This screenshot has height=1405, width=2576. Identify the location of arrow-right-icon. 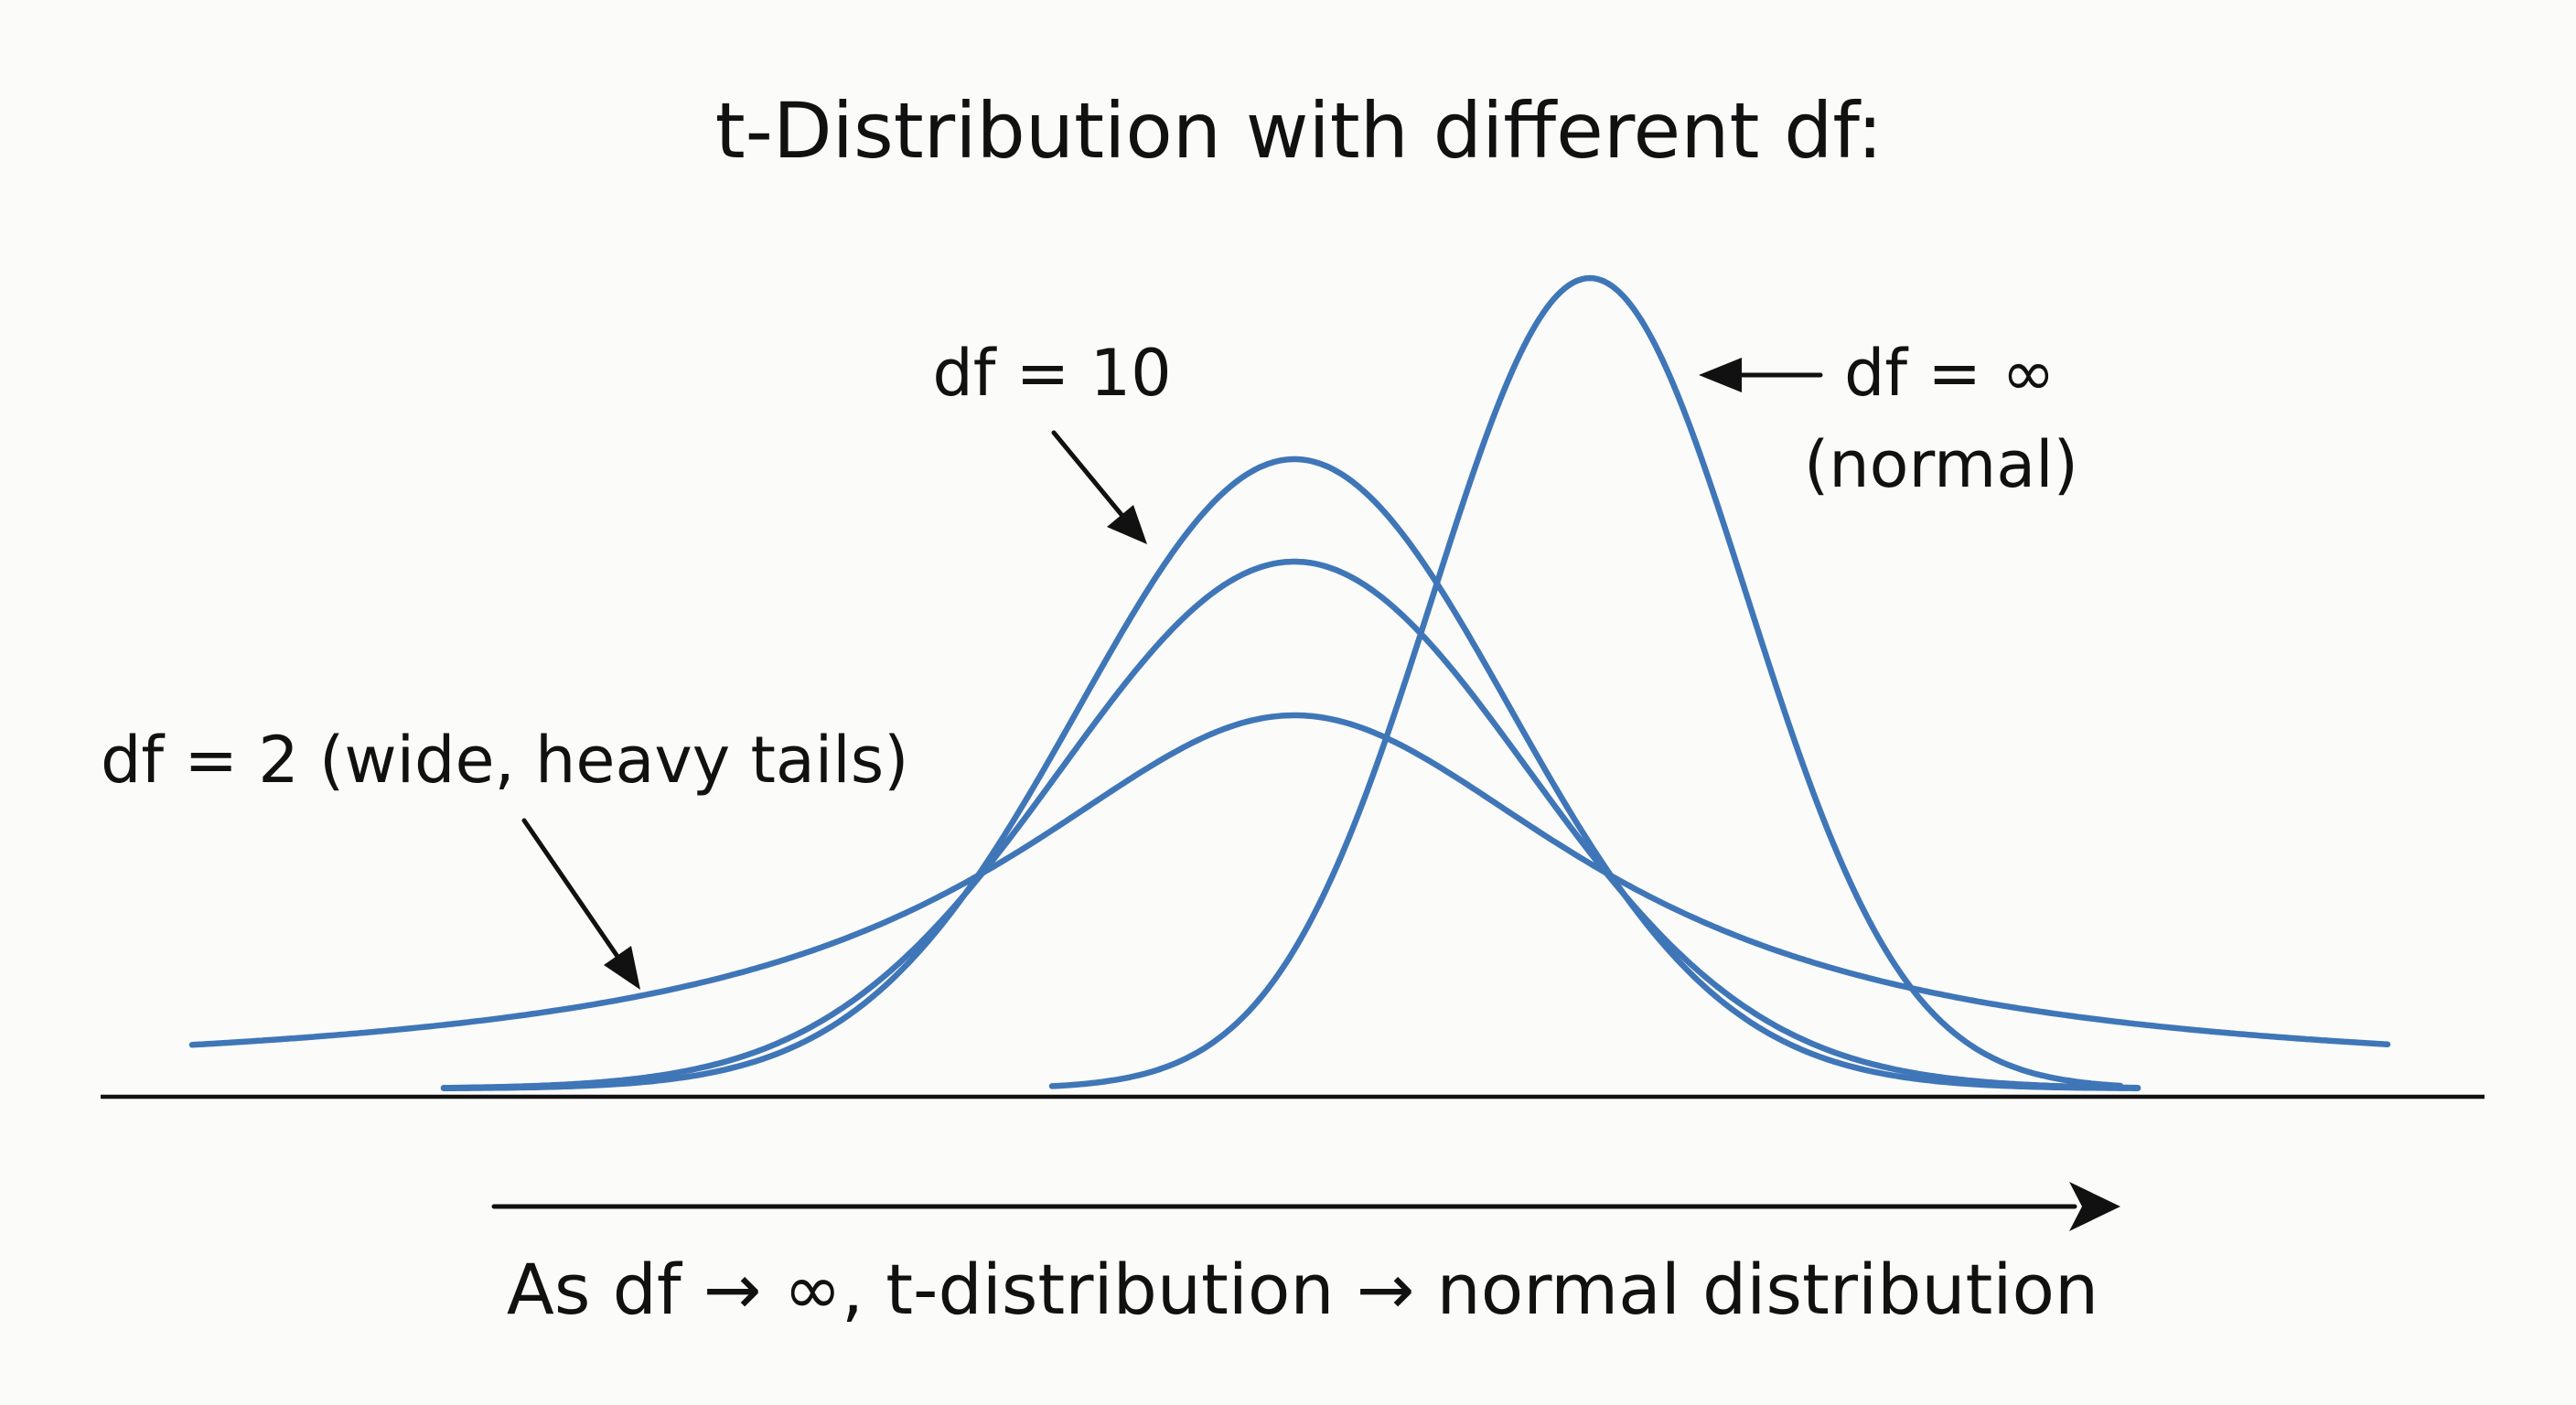
(1305, 1206).